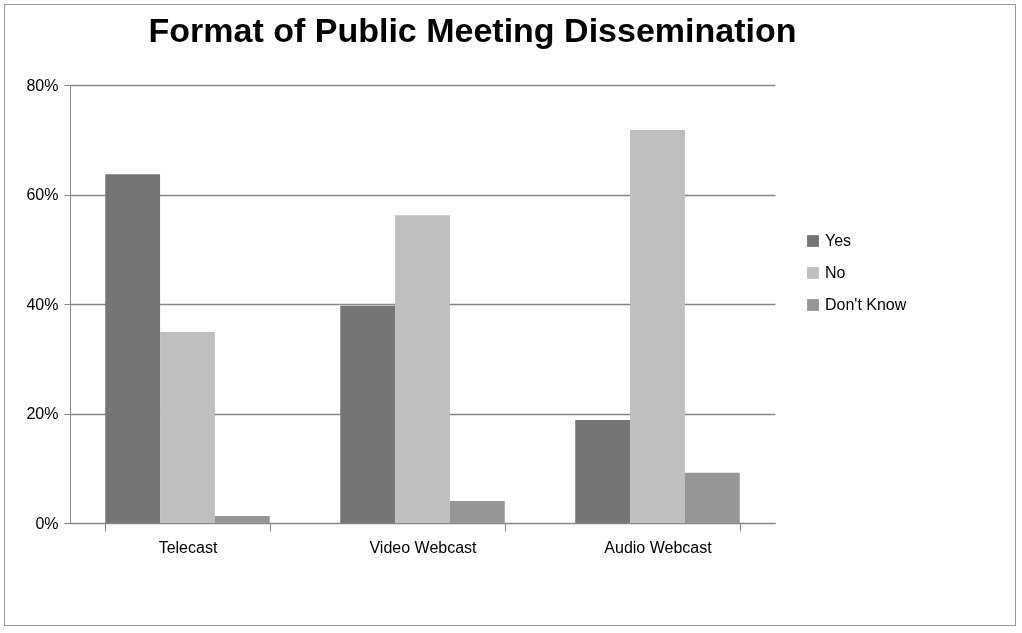 The image size is (1022, 633). I want to click on y-tick-label: 80%, so click(42, 85).